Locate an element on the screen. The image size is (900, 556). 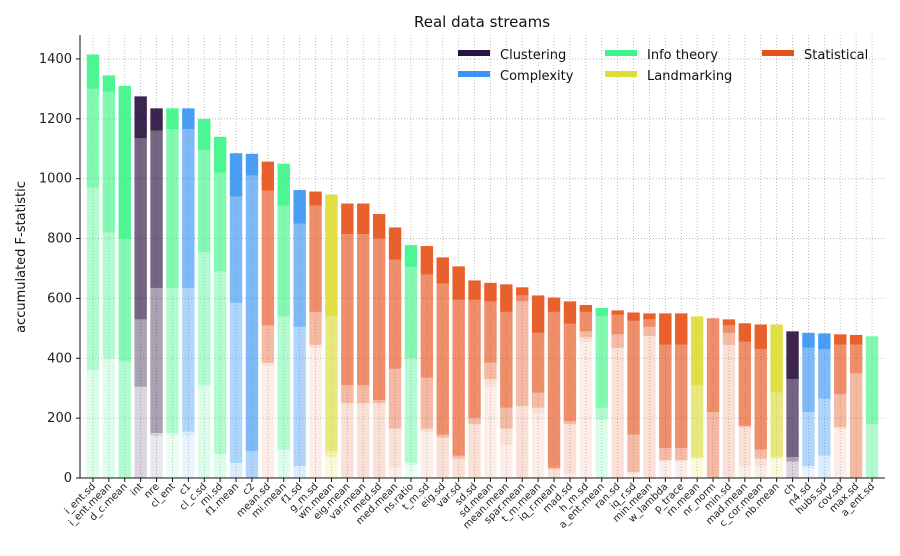
bar-h_m.sd is located at coordinates (586, 391).